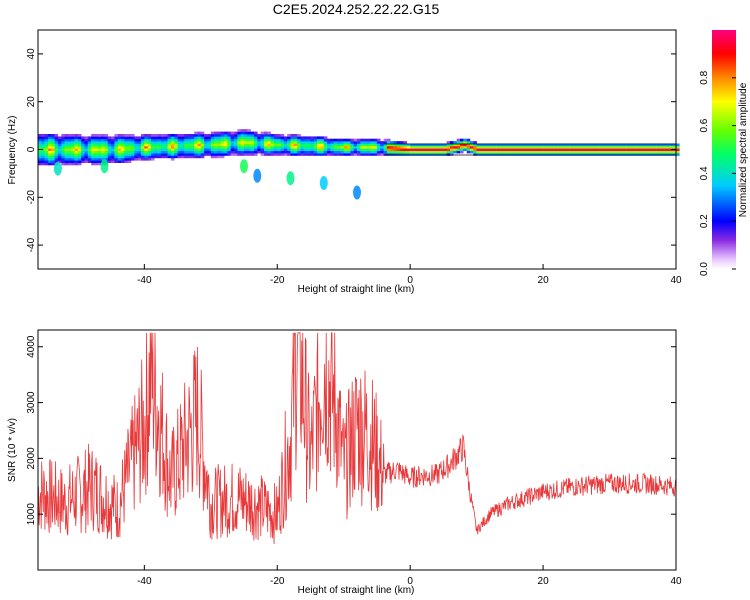 This screenshot has height=600, width=750. What do you see at coordinates (724, 149) in the screenshot?
I see `colorbar-scale` at bounding box center [724, 149].